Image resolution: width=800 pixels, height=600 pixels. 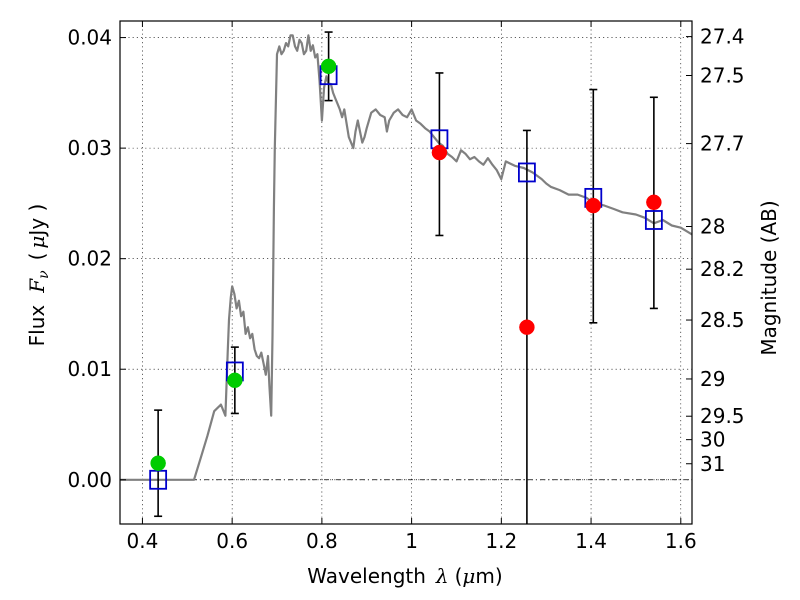 I want to click on right-tick-label: 28.5, so click(x=722, y=320).